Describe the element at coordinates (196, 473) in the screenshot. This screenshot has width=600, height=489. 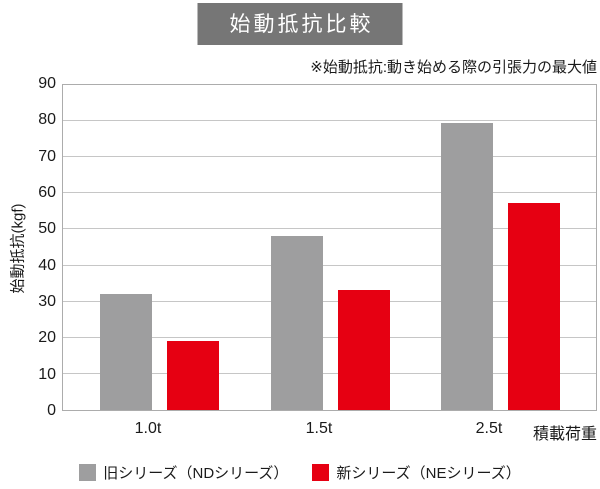
I see `legend-label-nd-series: 旧シリーズ（NDシリーズ）` at that location.